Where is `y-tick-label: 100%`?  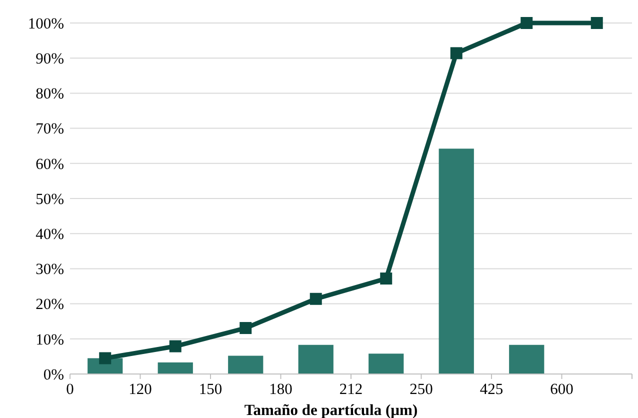
y-tick-label: 100% is located at coordinates (46, 23).